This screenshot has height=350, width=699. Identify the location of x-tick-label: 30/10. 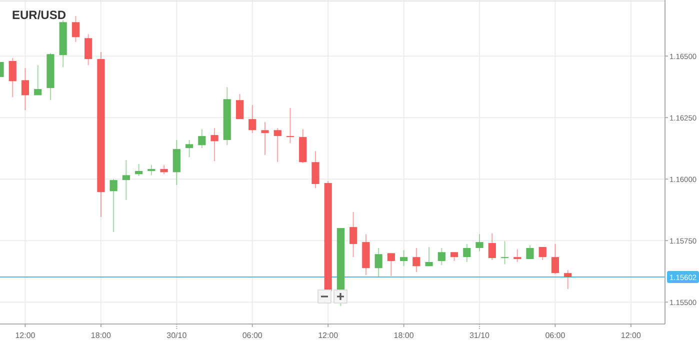
(177, 335).